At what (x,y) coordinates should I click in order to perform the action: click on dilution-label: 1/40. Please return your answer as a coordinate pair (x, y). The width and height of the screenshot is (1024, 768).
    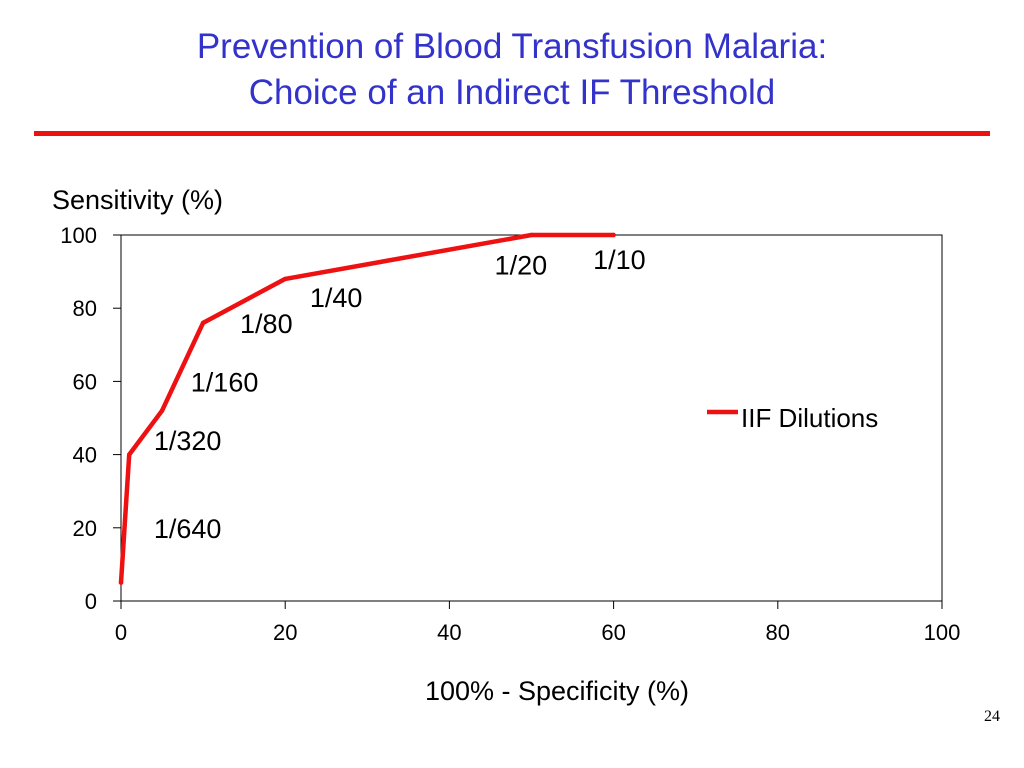
    Looking at the image, I should click on (336, 298).